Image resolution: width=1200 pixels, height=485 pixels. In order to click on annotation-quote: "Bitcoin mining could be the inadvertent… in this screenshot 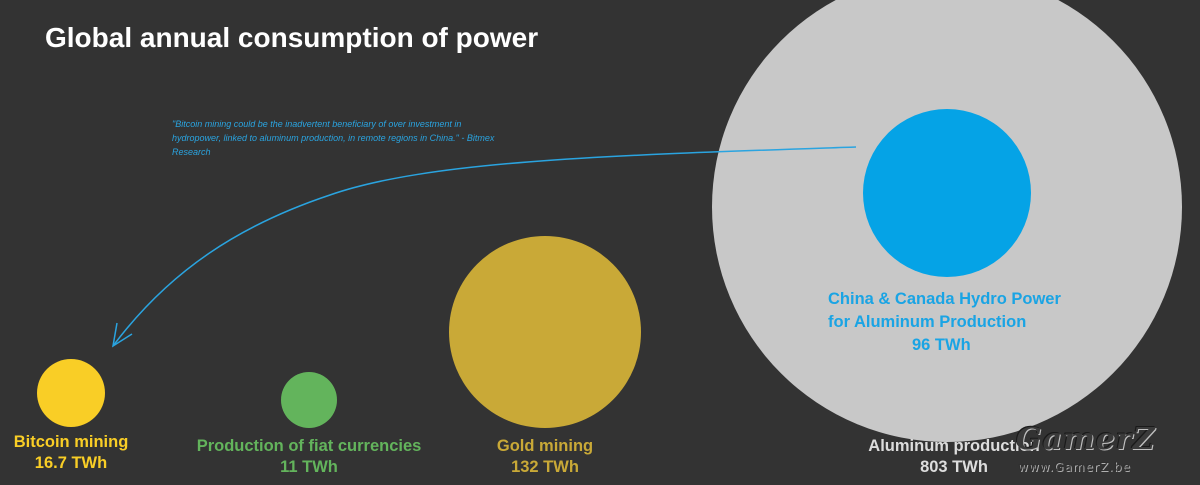, I will do `click(333, 138)`.